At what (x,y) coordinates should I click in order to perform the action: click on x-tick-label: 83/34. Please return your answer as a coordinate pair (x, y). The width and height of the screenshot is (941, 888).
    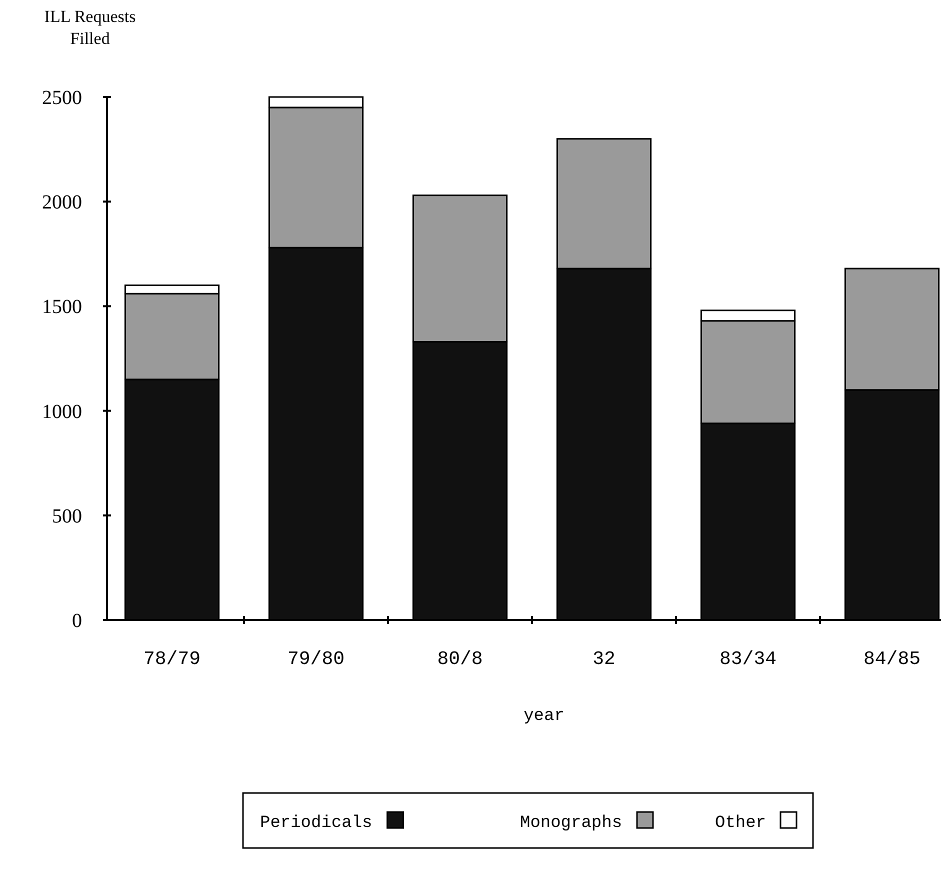
    Looking at the image, I should click on (748, 659).